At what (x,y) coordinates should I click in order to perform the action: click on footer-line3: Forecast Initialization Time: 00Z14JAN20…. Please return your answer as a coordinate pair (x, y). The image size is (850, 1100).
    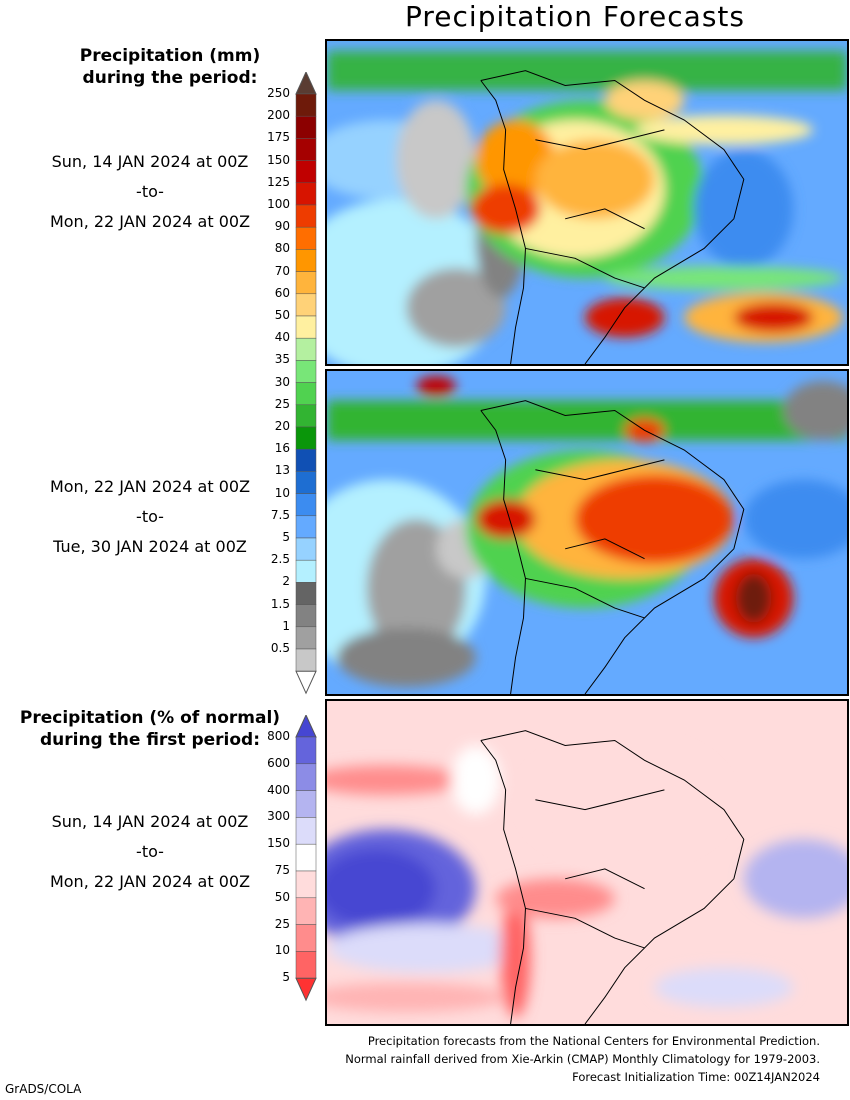
    Looking at the image, I should click on (696, 1077).